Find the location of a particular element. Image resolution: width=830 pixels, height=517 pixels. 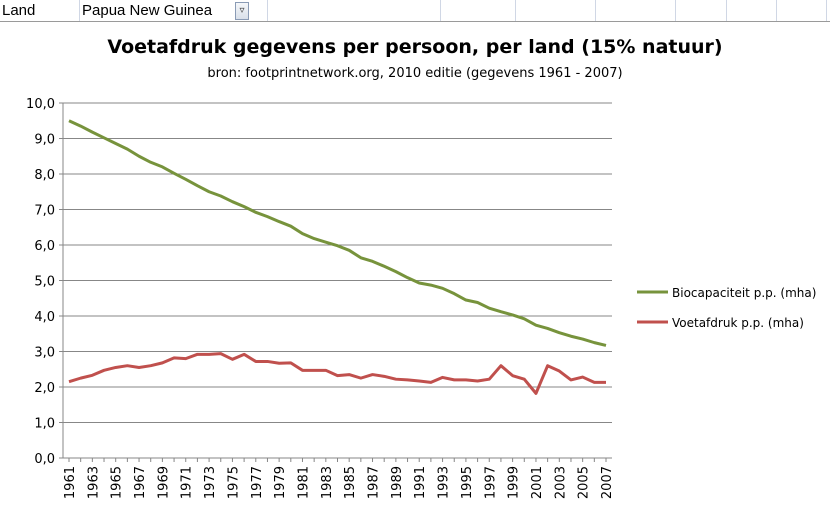

land-value: Papua New Guinea is located at coordinates (147, 10).